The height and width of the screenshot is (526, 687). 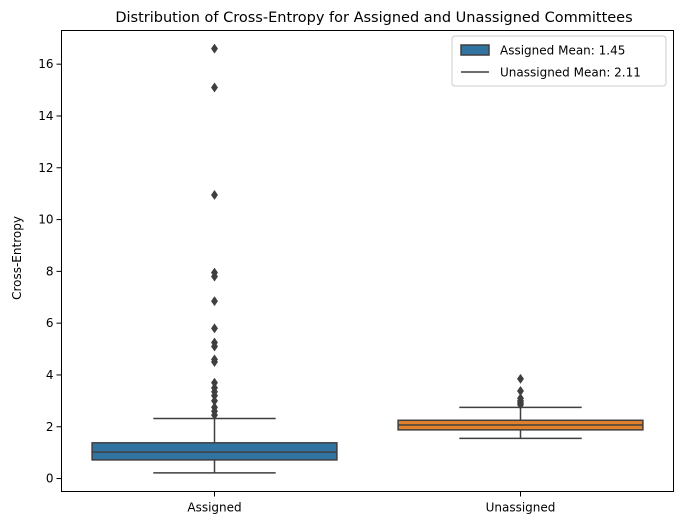 I want to click on box-assigned, so click(x=214, y=451).